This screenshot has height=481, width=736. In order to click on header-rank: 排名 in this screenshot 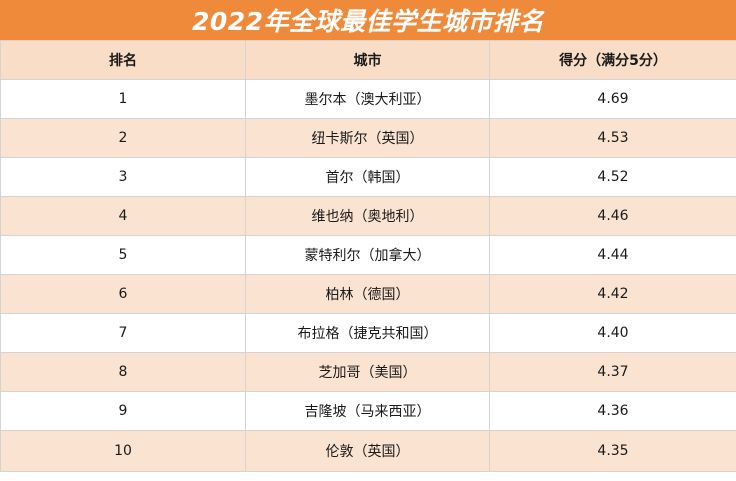, I will do `click(123, 60)`.